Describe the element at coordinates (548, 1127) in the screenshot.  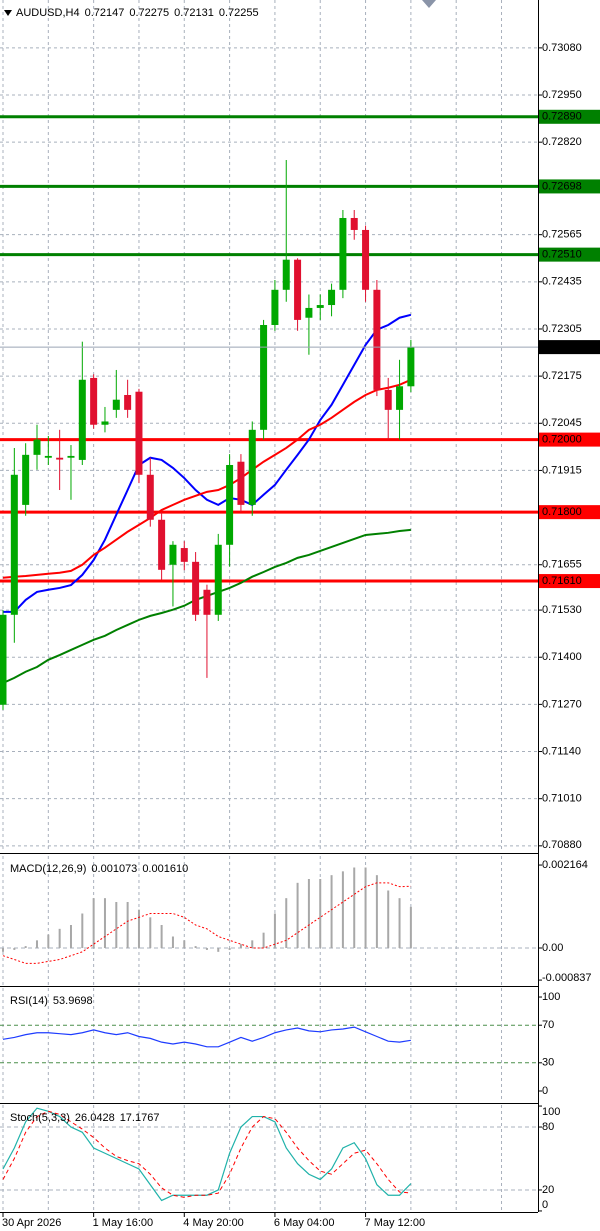
I see `y-tick-label: 80` at that location.